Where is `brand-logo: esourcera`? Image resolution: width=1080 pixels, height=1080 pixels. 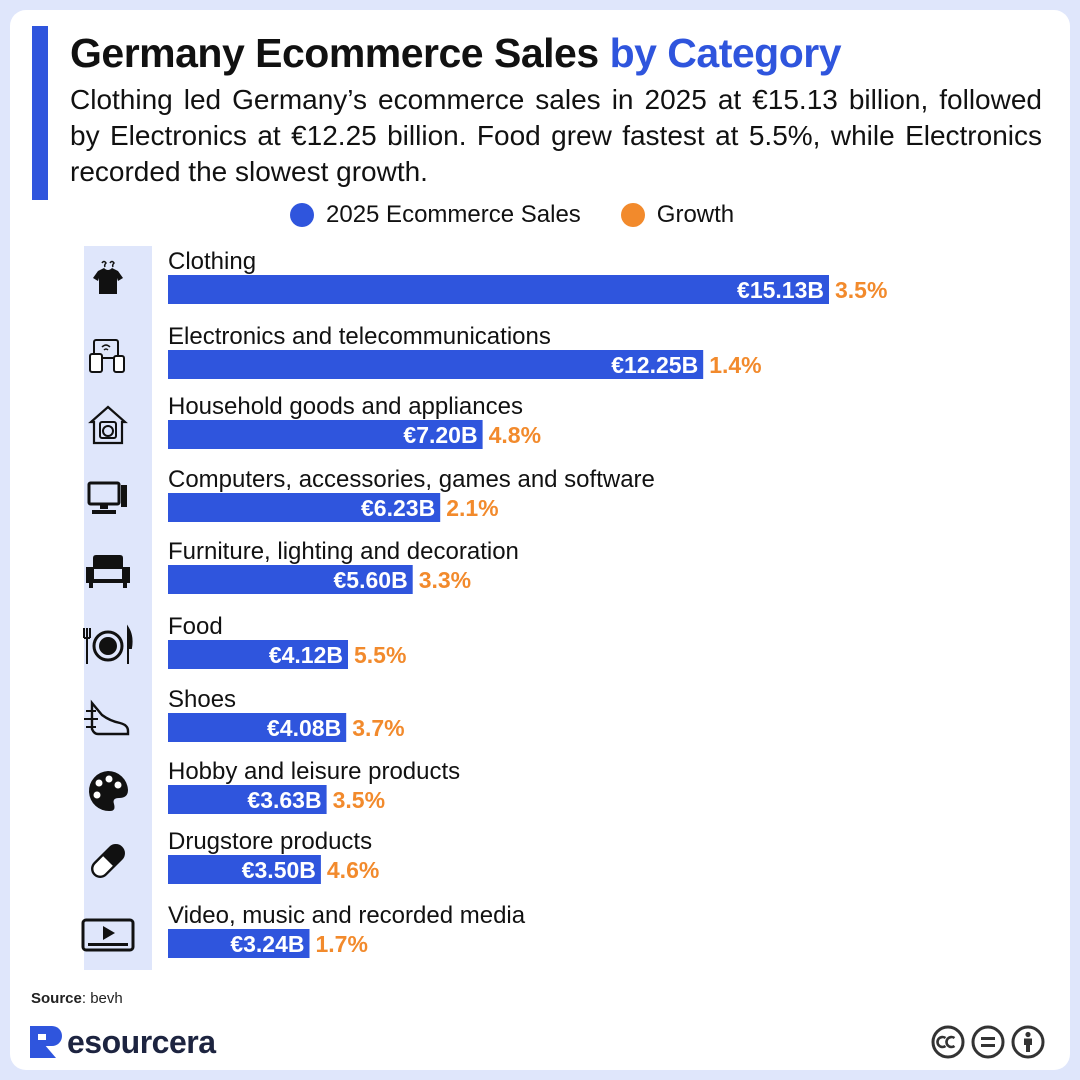
brand-logo: esourcera is located at coordinates (123, 1041).